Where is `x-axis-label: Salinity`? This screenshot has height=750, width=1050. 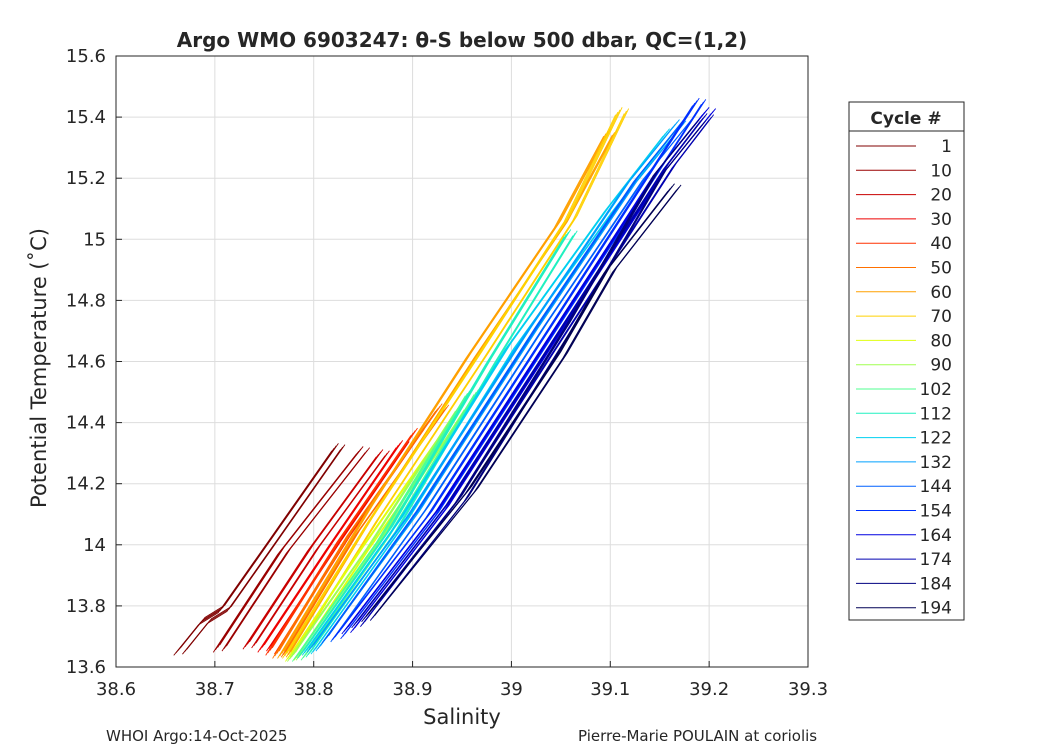 x-axis-label: Salinity is located at coordinates (462, 717).